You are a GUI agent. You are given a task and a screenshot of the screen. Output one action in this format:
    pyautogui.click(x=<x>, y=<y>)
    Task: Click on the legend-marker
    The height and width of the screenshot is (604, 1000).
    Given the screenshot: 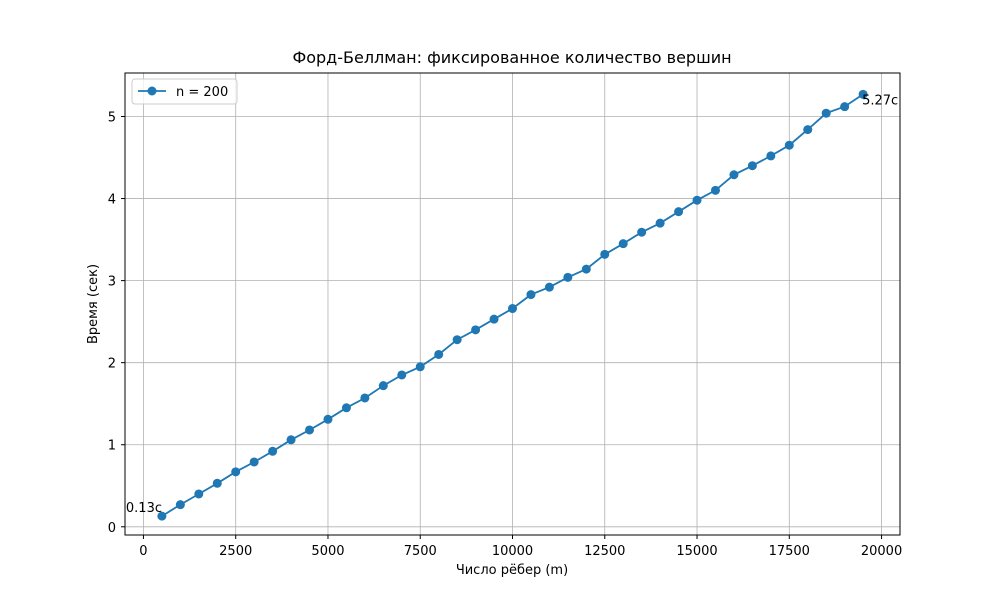 What is the action you would take?
    pyautogui.click(x=152, y=91)
    